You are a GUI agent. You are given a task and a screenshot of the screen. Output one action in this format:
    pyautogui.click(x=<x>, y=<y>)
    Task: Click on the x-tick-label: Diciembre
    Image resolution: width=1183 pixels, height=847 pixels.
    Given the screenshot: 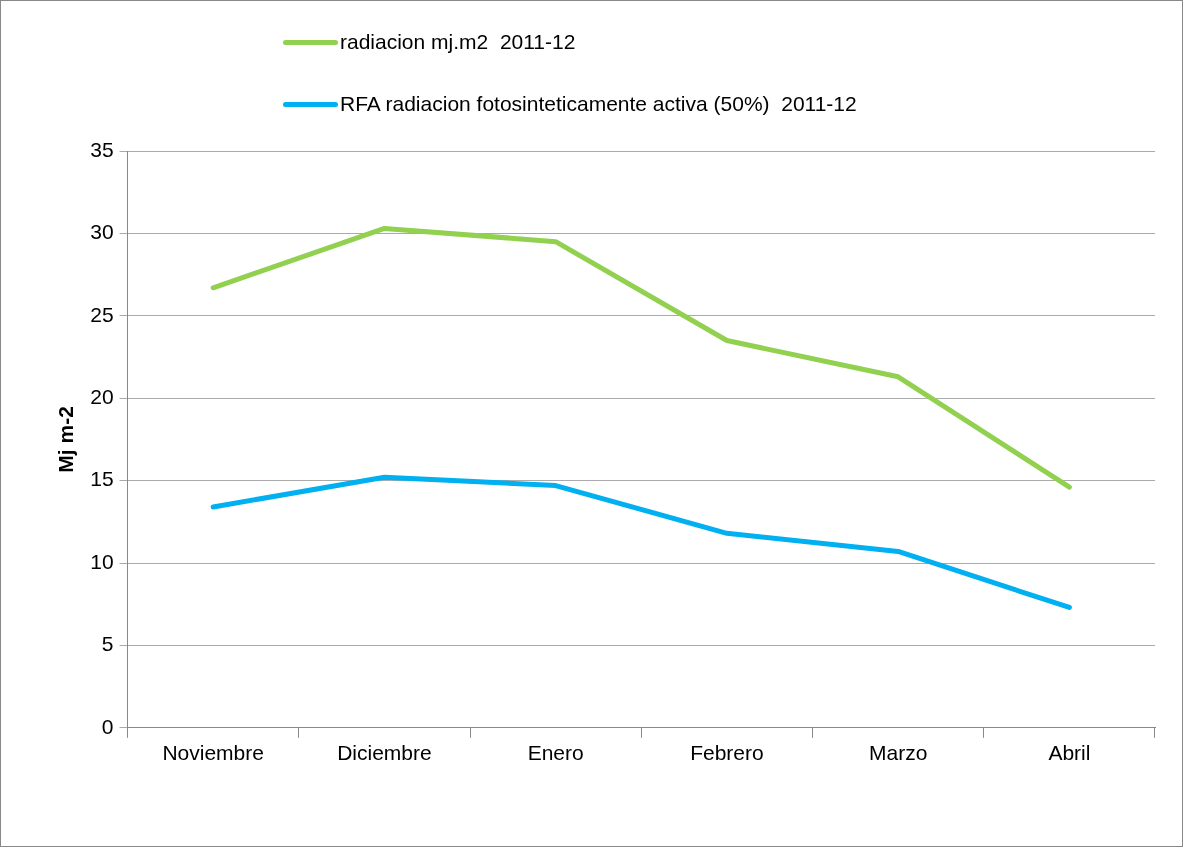 What is the action you would take?
    pyautogui.click(x=384, y=753)
    